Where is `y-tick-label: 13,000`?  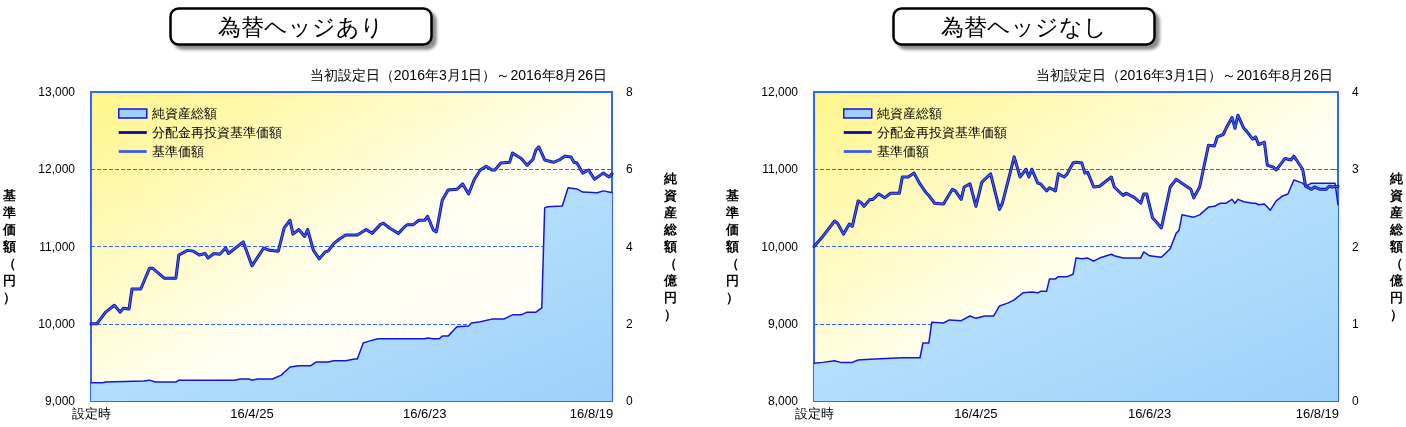
y-tick-label: 13,000 is located at coordinates (57, 92).